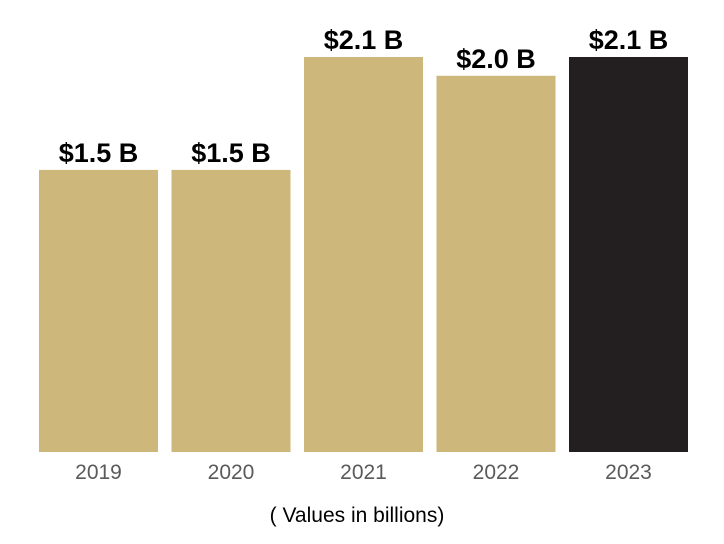 This screenshot has width=724, height=544. I want to click on x-tick-label-2021: 2021, so click(363, 472).